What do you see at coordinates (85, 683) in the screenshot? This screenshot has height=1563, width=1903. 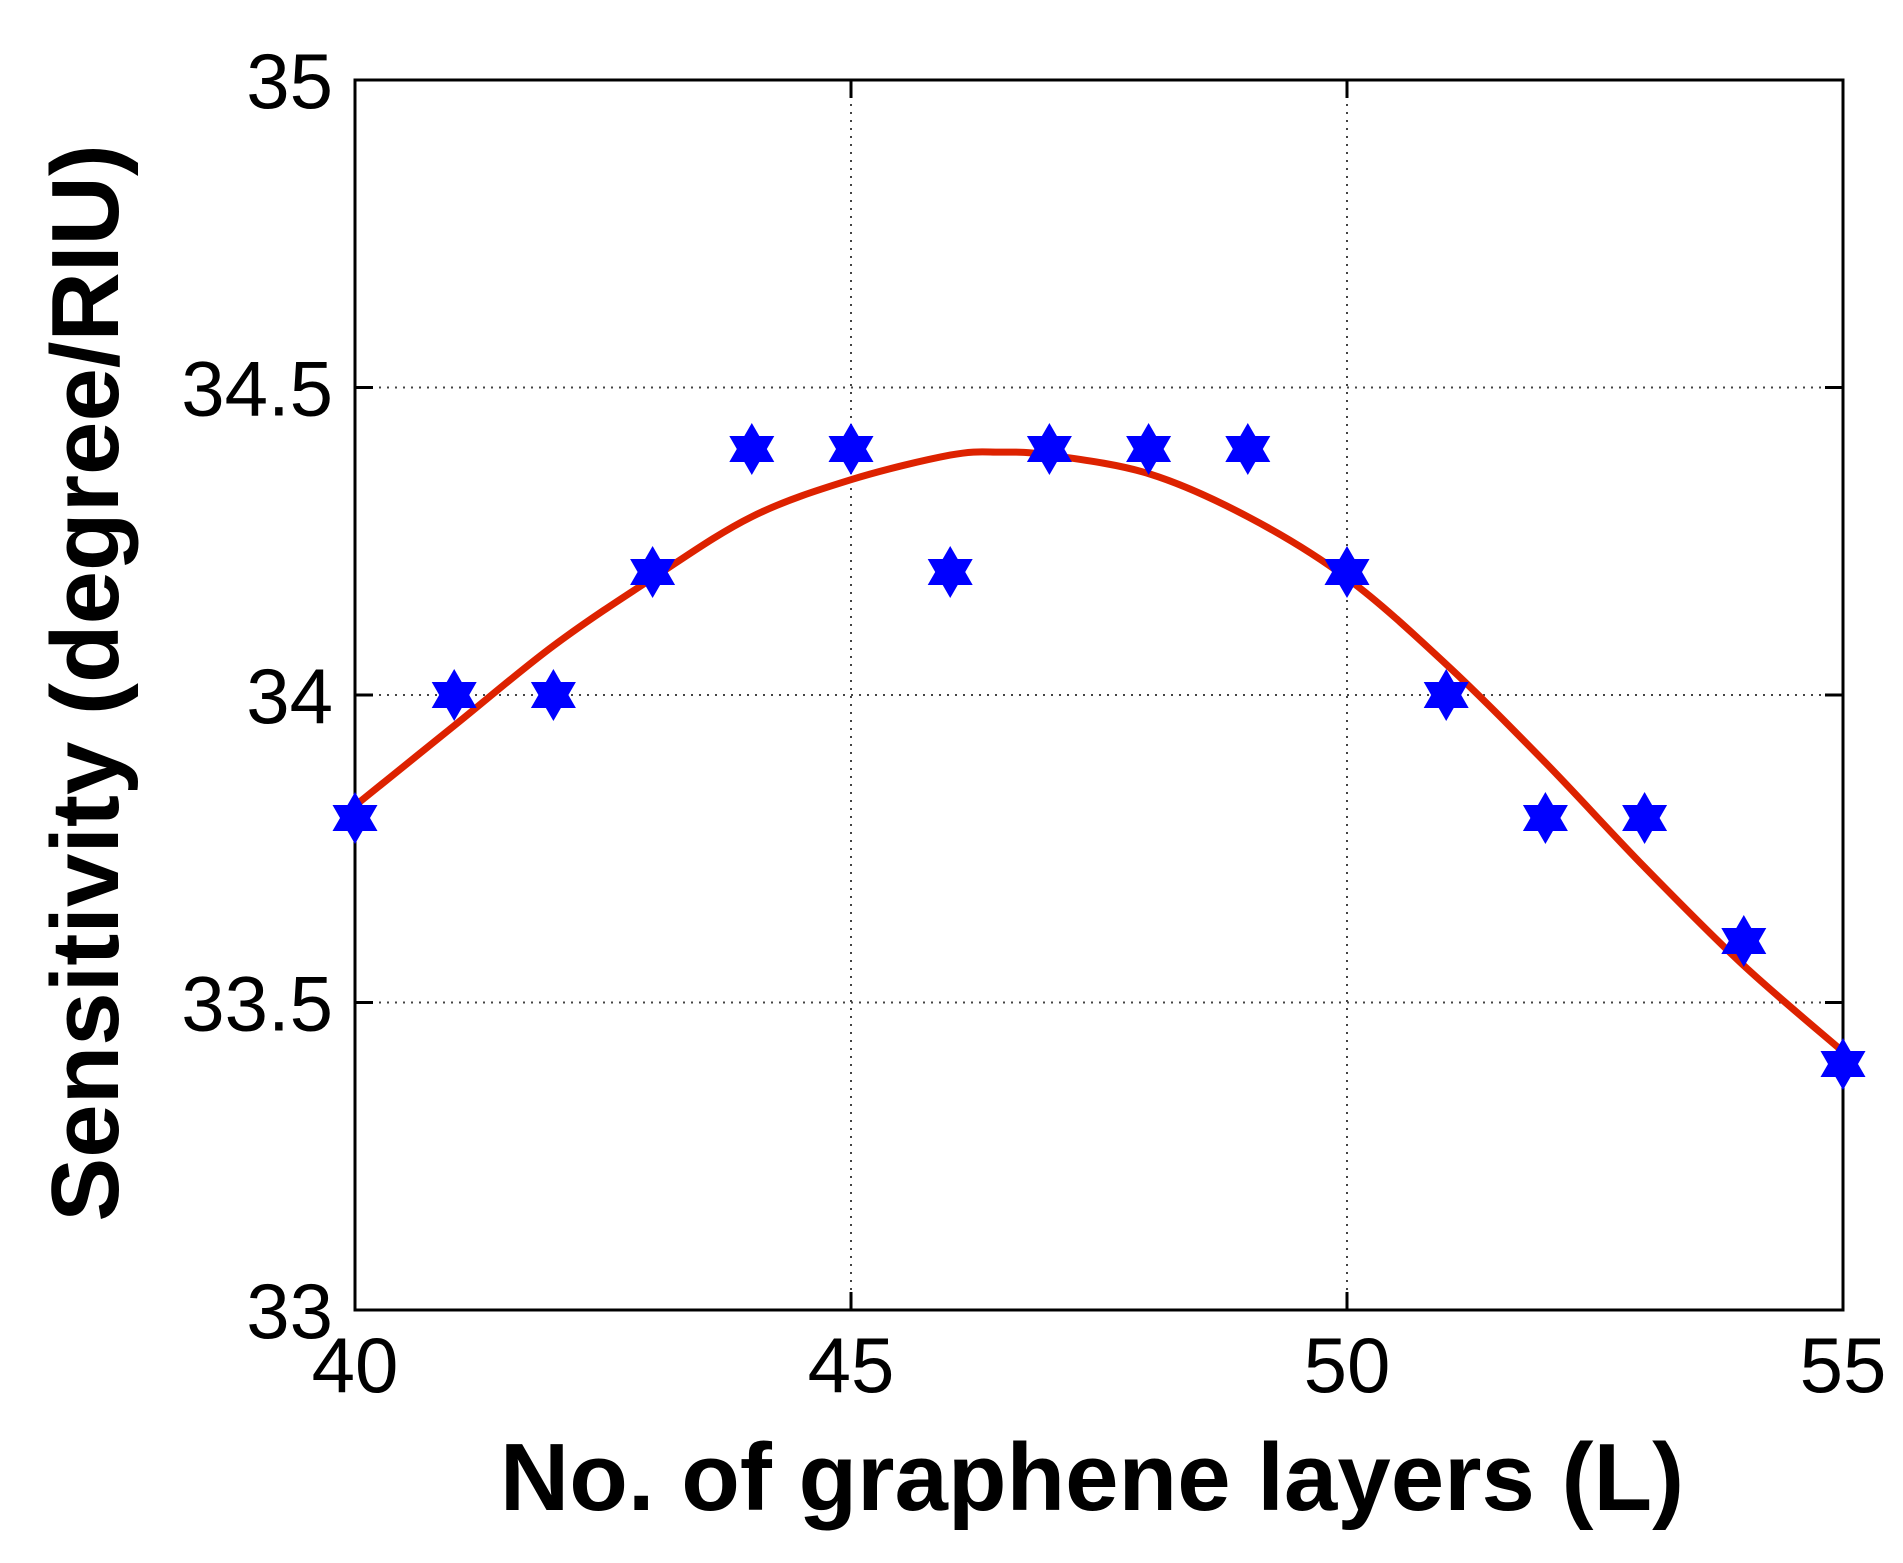 I see `y-axis-label: Sensitivity (degree/RIU)` at bounding box center [85, 683].